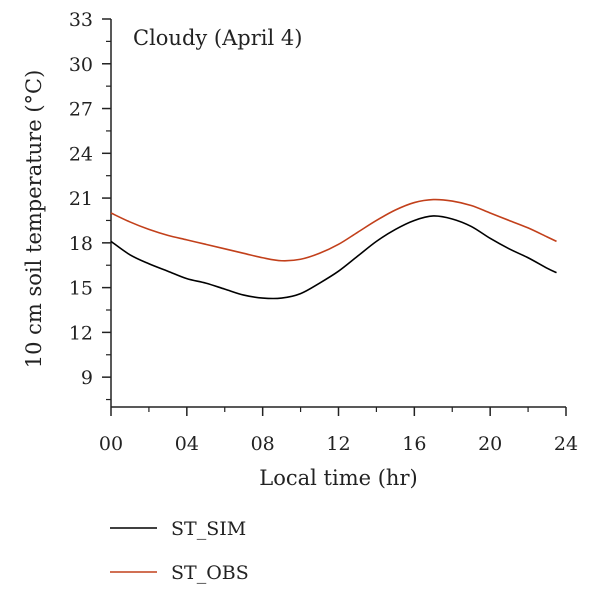  I want to click on y-axis-label: 10 cm soil temperature (°C), so click(34, 219).